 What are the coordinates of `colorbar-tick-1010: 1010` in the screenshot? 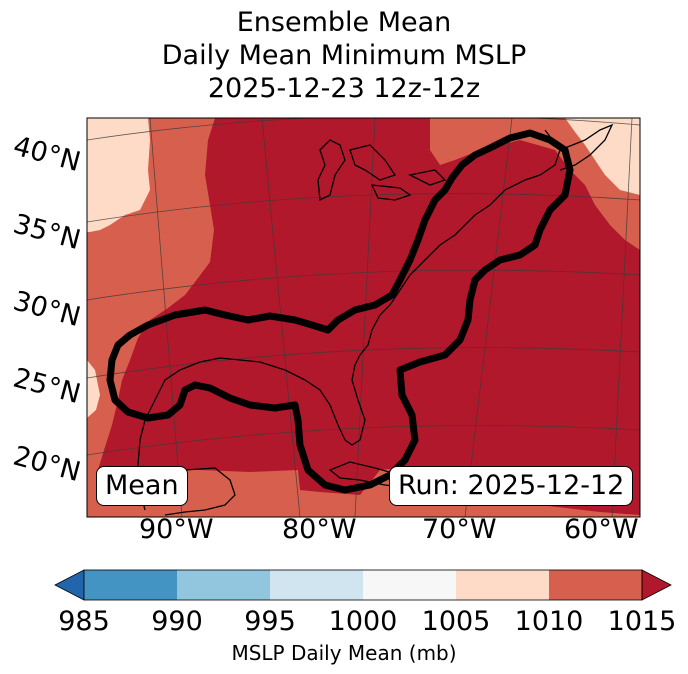 It's located at (549, 621).